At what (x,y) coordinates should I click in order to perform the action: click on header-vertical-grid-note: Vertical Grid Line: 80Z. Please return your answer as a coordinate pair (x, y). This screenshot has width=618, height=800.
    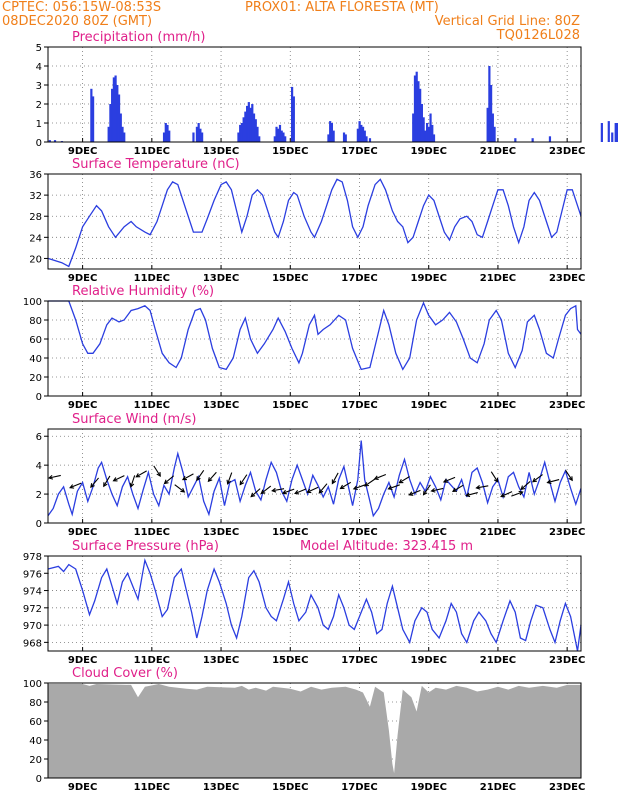
    Looking at the image, I should click on (507, 21).